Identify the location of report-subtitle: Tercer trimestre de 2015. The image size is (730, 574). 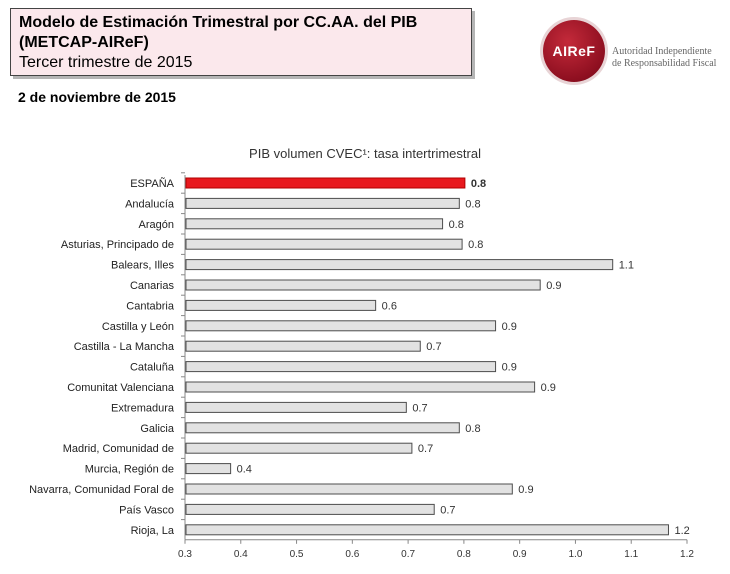
(106, 62).